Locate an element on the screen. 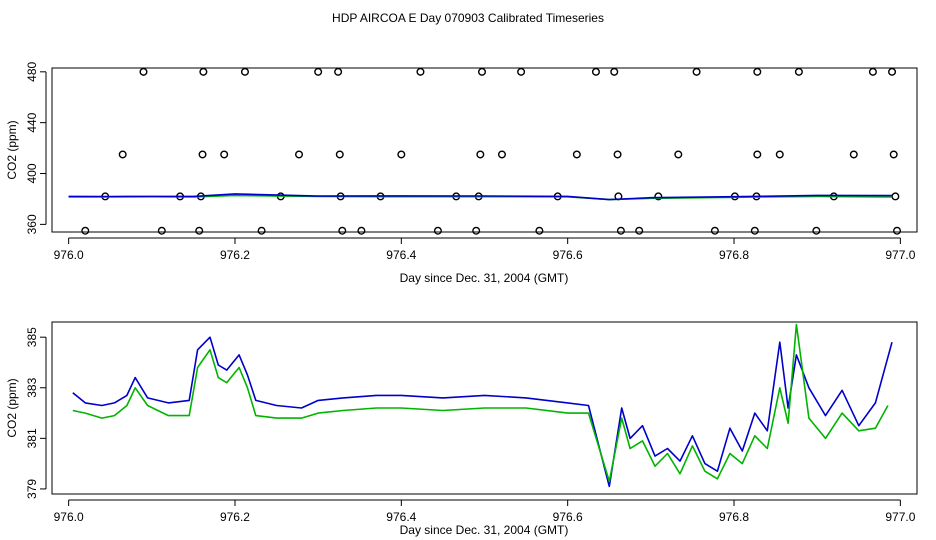 The height and width of the screenshot is (540, 936). bottom-x-axis: 976.0 976.2 976.4 976.6 976.8 977.0 is located at coordinates (485, 511).